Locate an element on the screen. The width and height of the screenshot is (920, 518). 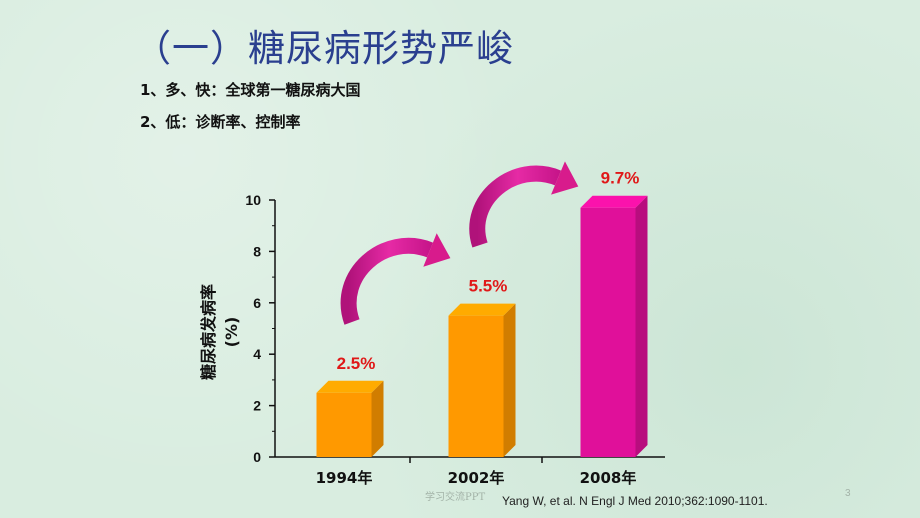
x-category-label: 2002年 is located at coordinates (476, 478).